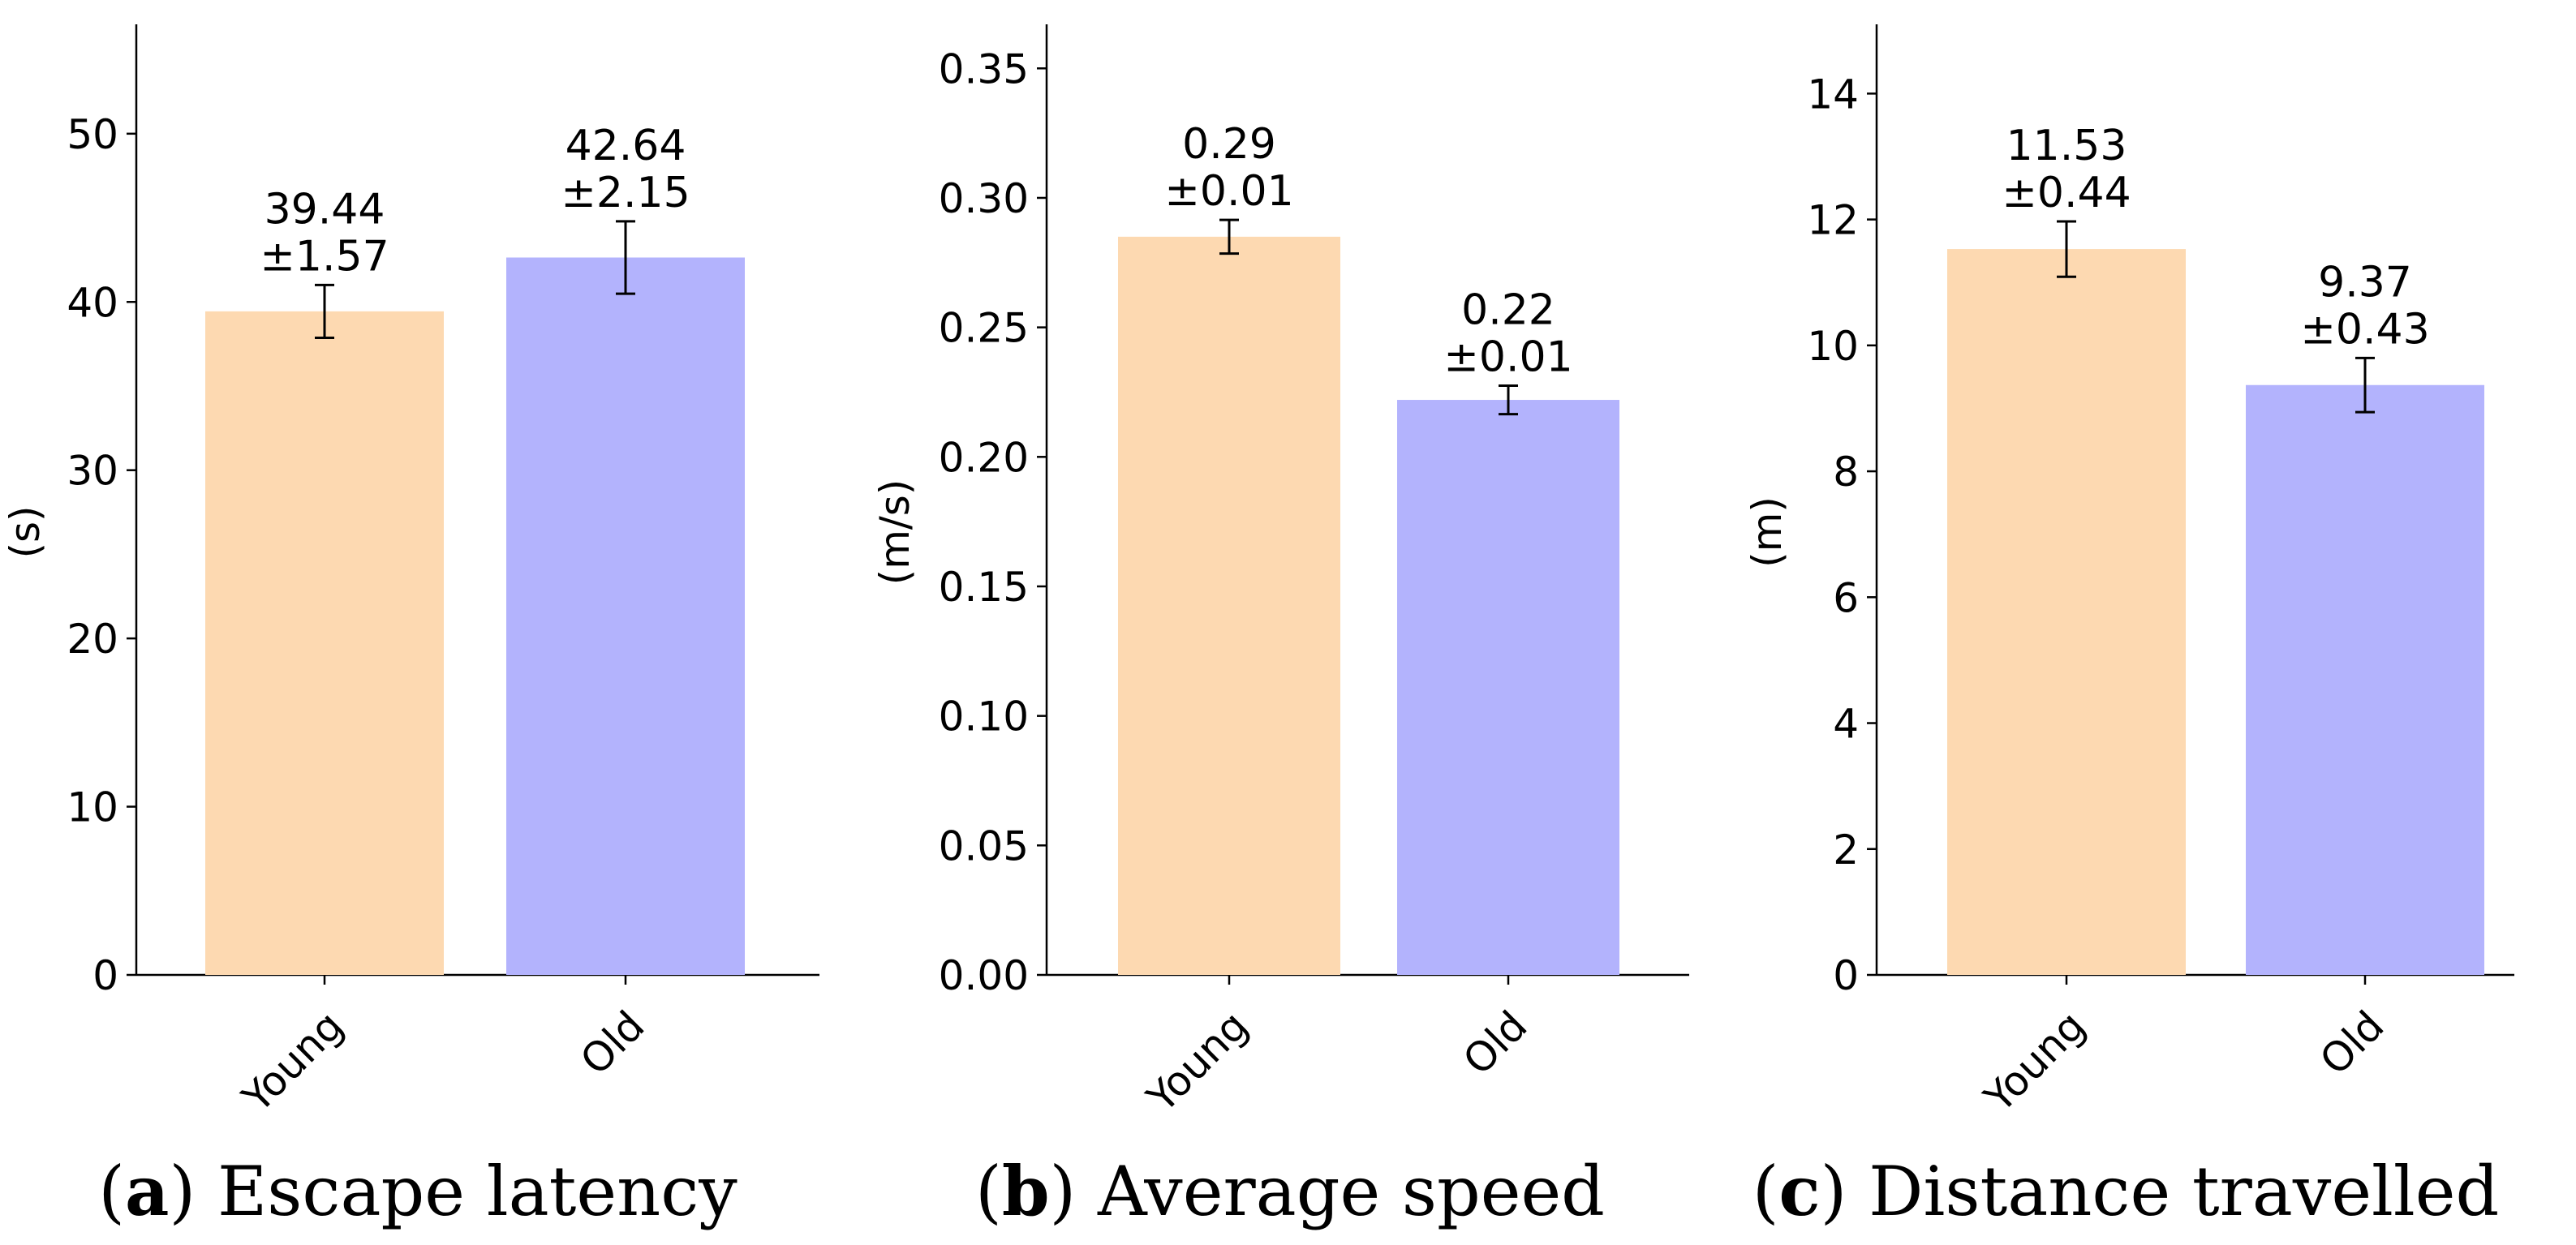 This screenshot has width=2576, height=1245. Describe the element at coordinates (2364, 329) in the screenshot. I see `bar-value-line: ±0.43` at that location.